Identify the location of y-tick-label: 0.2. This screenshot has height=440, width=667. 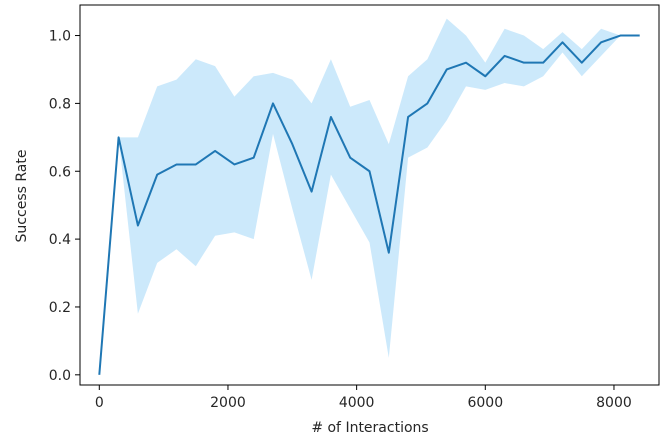
(60, 308).